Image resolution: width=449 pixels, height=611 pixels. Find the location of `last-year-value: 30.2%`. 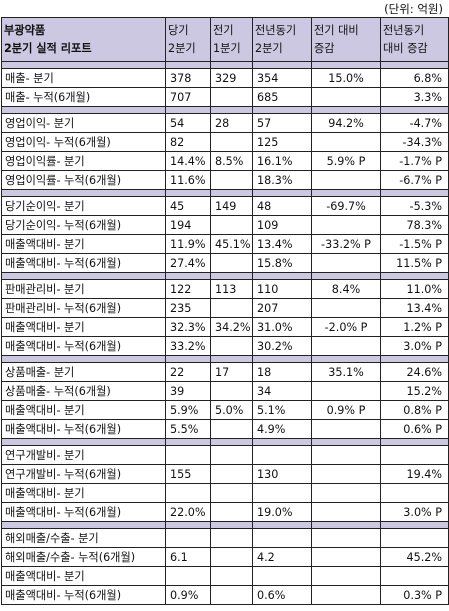

last-year-value: 30.2% is located at coordinates (282, 346).